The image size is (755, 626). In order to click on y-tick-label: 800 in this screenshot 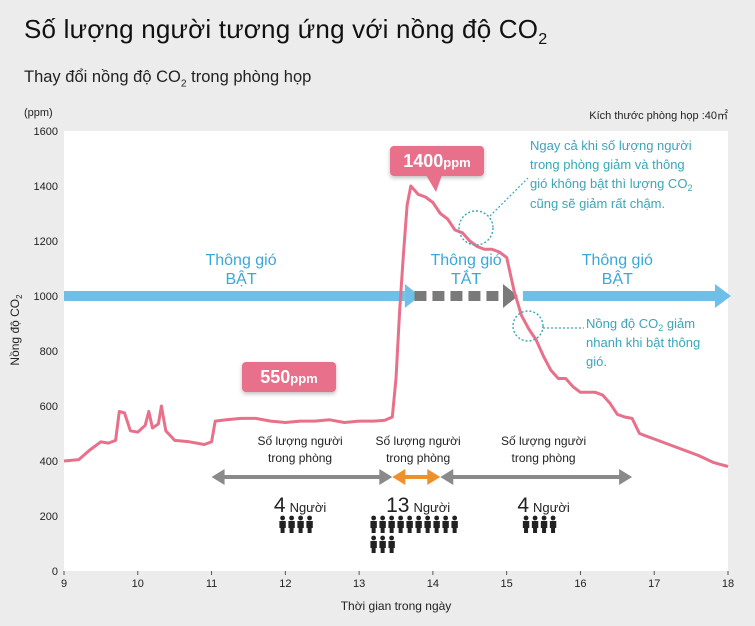, I will do `click(49, 352)`.